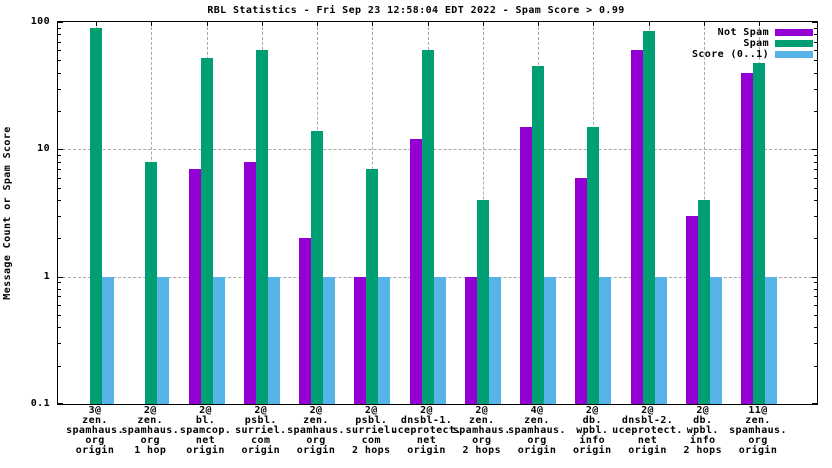  I want to click on y-gridline, so click(437, 150).